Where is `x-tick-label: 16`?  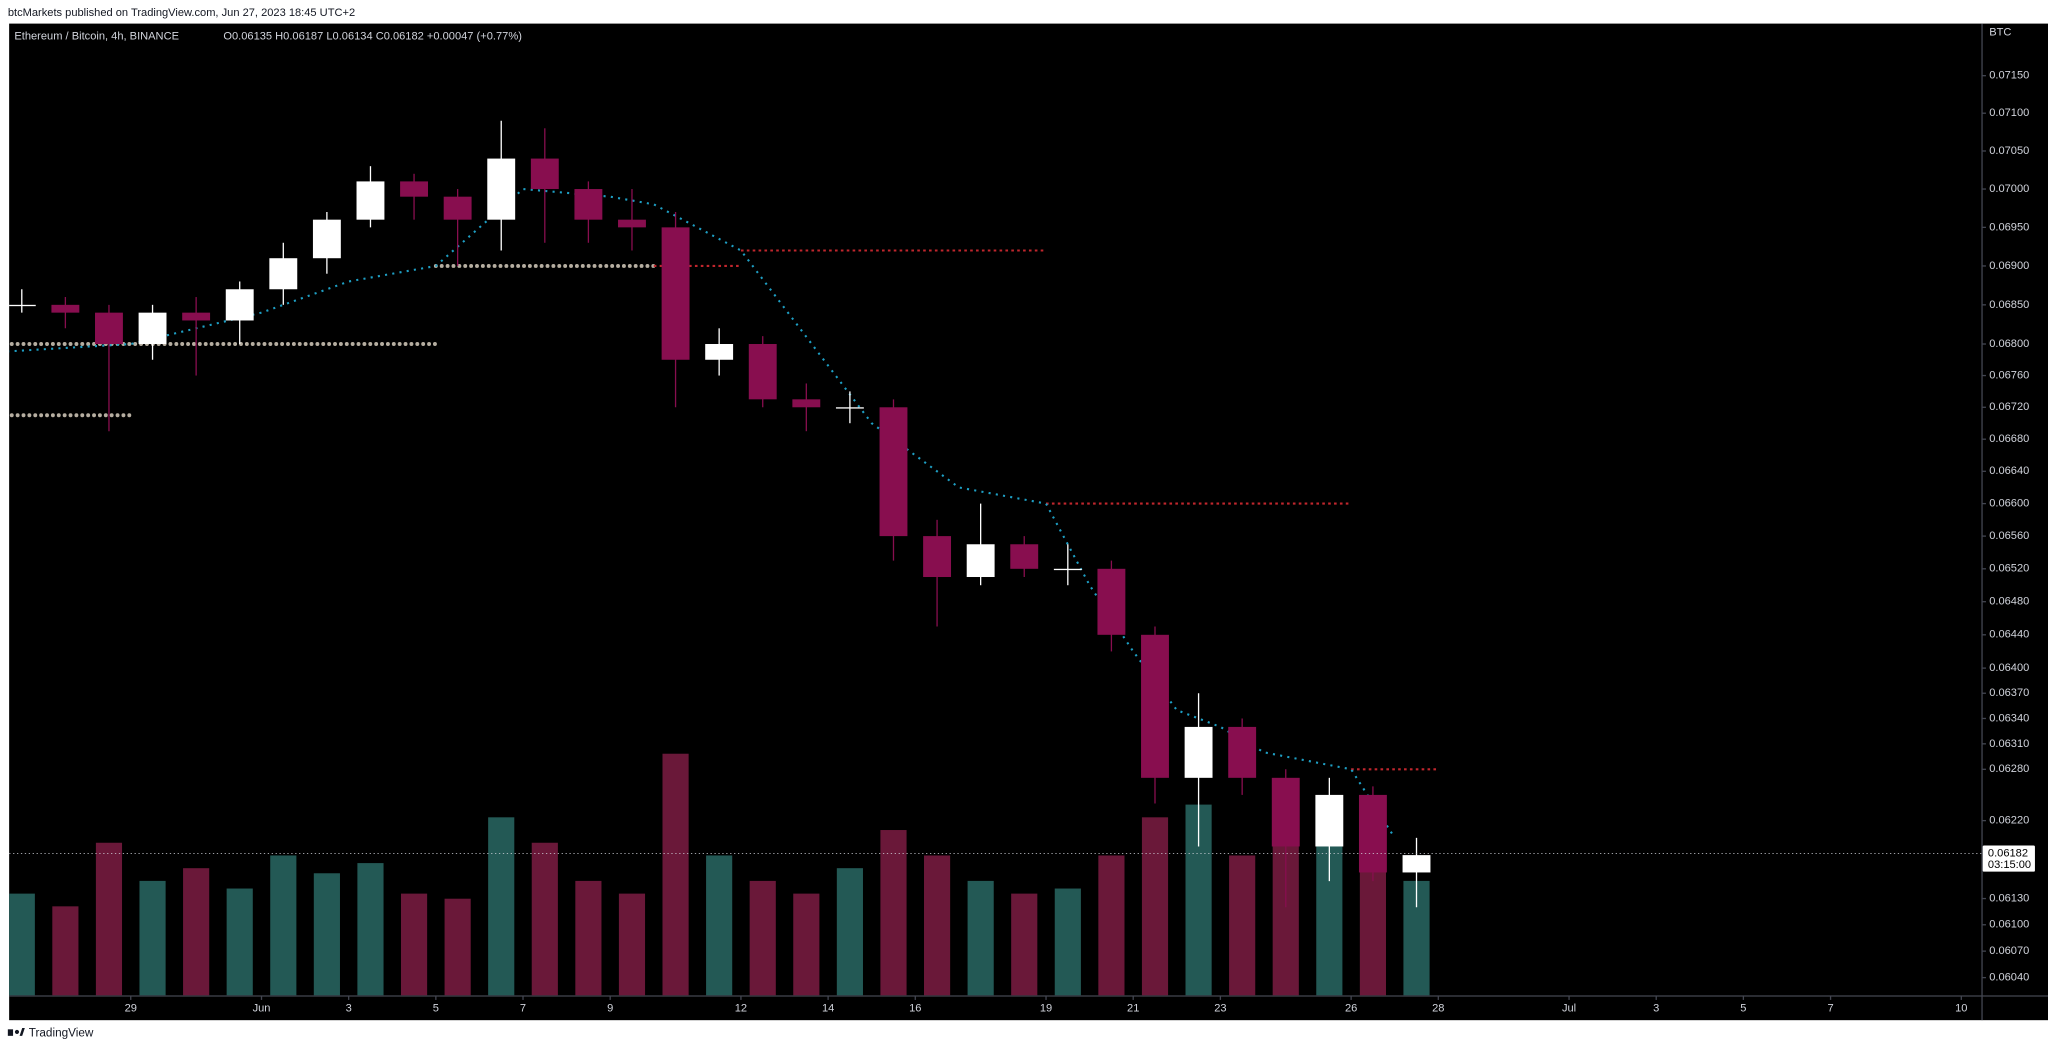
x-tick-label: 16 is located at coordinates (915, 1008).